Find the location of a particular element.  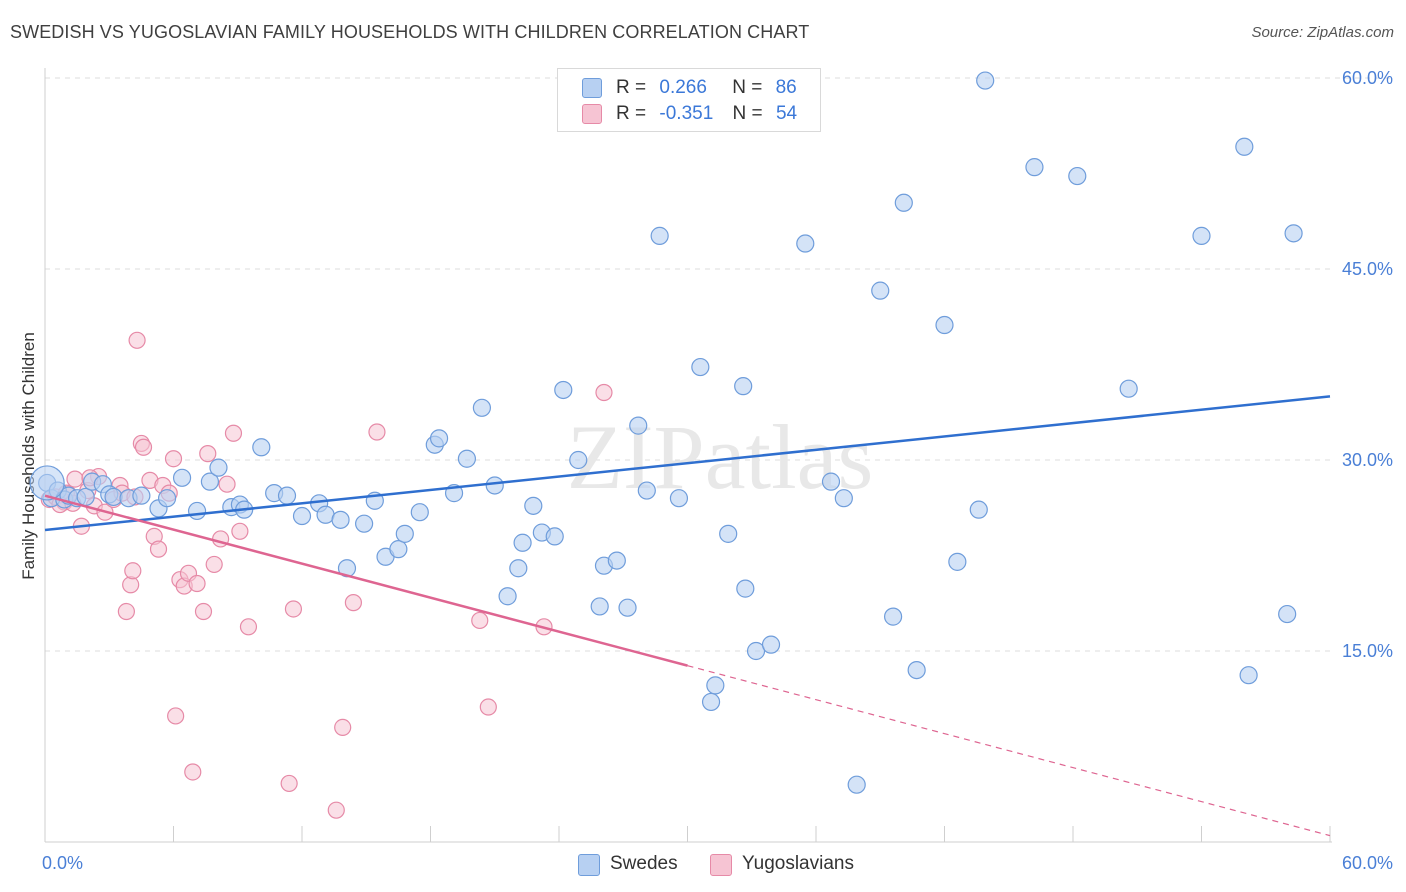

yugoslavians-swatch is located at coordinates (592, 114).